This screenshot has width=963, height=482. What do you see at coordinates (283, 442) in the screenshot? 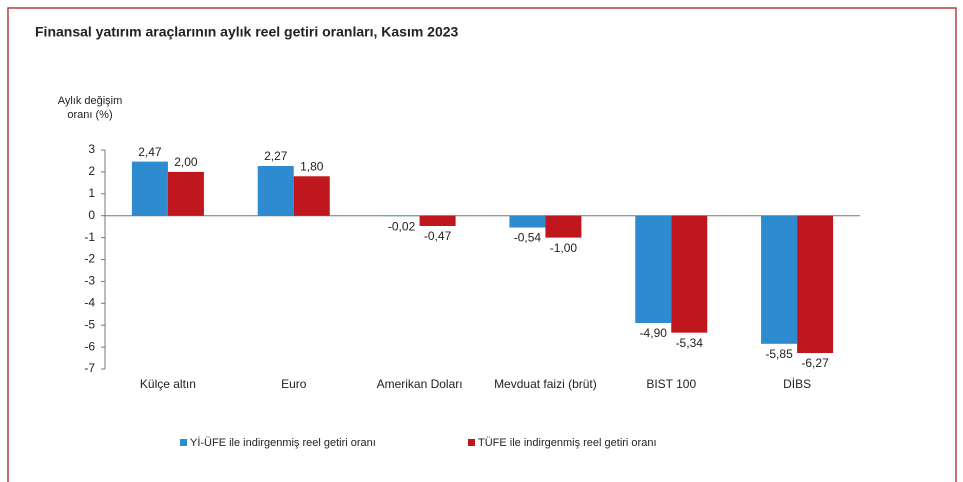
I see `legend-label: Yİ-ÜFE ile indirgenmiş reel getiri oranı` at bounding box center [283, 442].